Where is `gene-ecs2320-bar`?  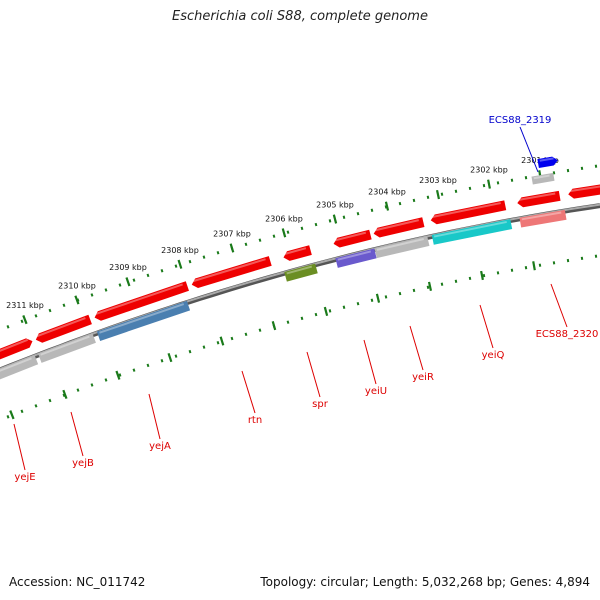 gene-ecs2320-bar is located at coordinates (539, 199).